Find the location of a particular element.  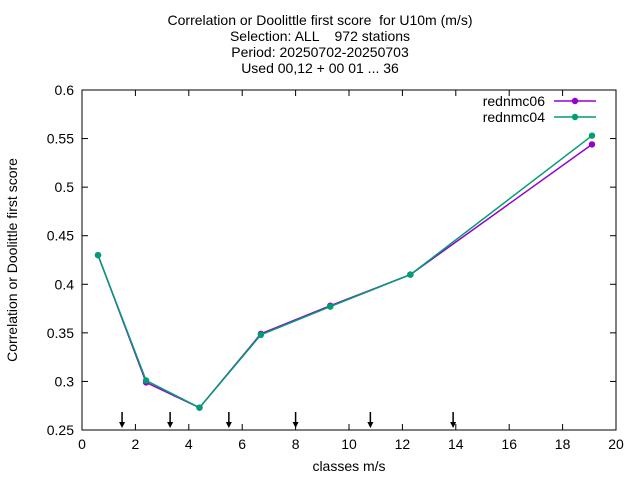

y-tick-label: 0.55 is located at coordinates (60, 139).